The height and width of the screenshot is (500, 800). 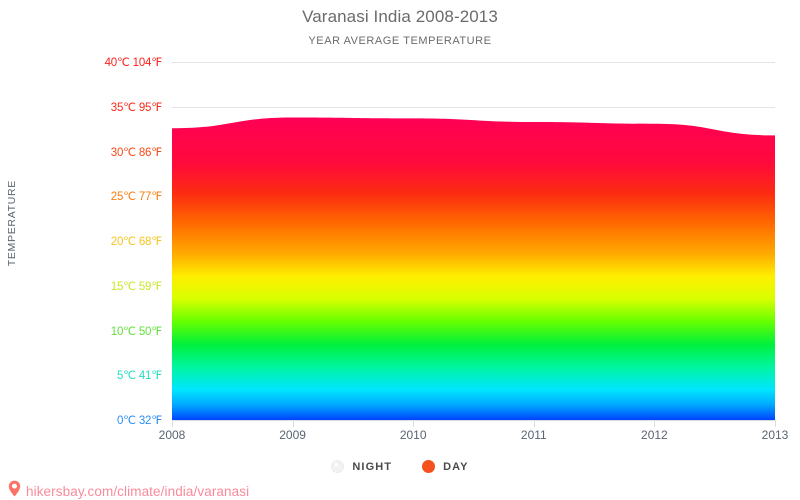 I want to click on chart-subtitle: YEAR AVERAGE TEMPERATURE, so click(x=400, y=41).